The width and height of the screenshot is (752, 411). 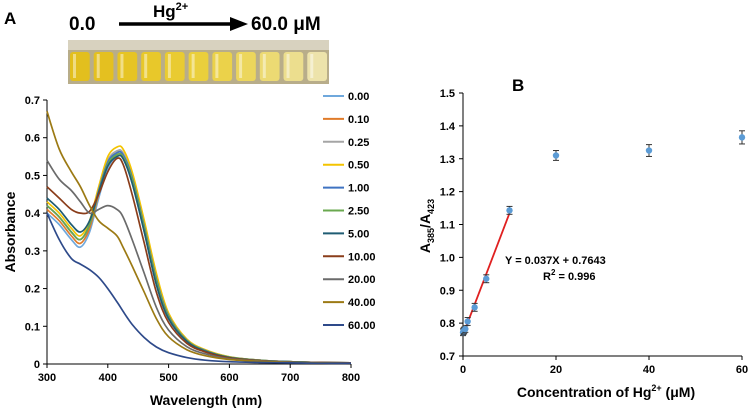 I want to click on panel-b-label: B, so click(x=518, y=85).